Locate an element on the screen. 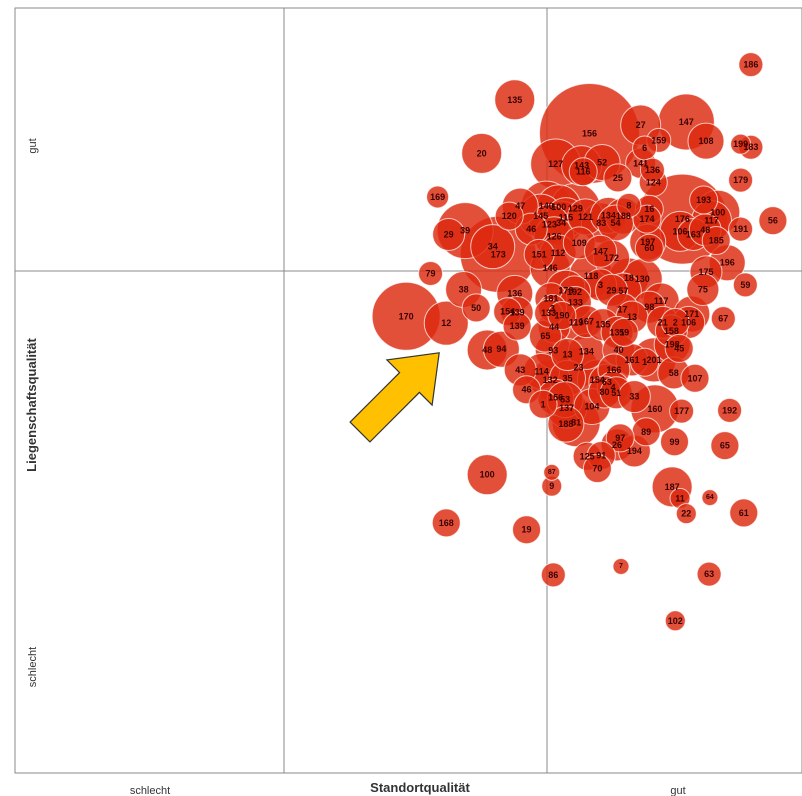 The image size is (802, 796). bubble-label-175: 175 is located at coordinates (705, 272).